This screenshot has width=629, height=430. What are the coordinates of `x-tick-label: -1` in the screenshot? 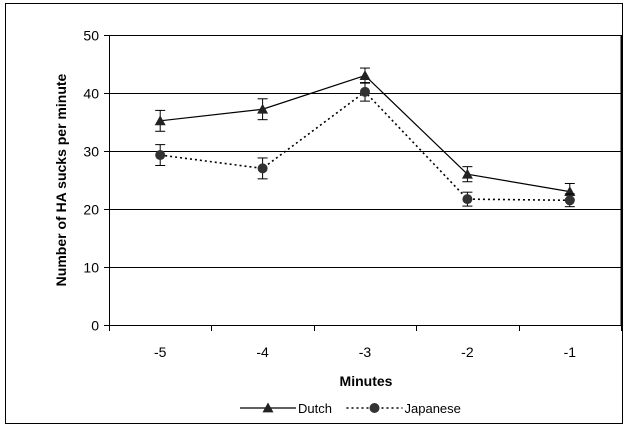 It's located at (570, 352).